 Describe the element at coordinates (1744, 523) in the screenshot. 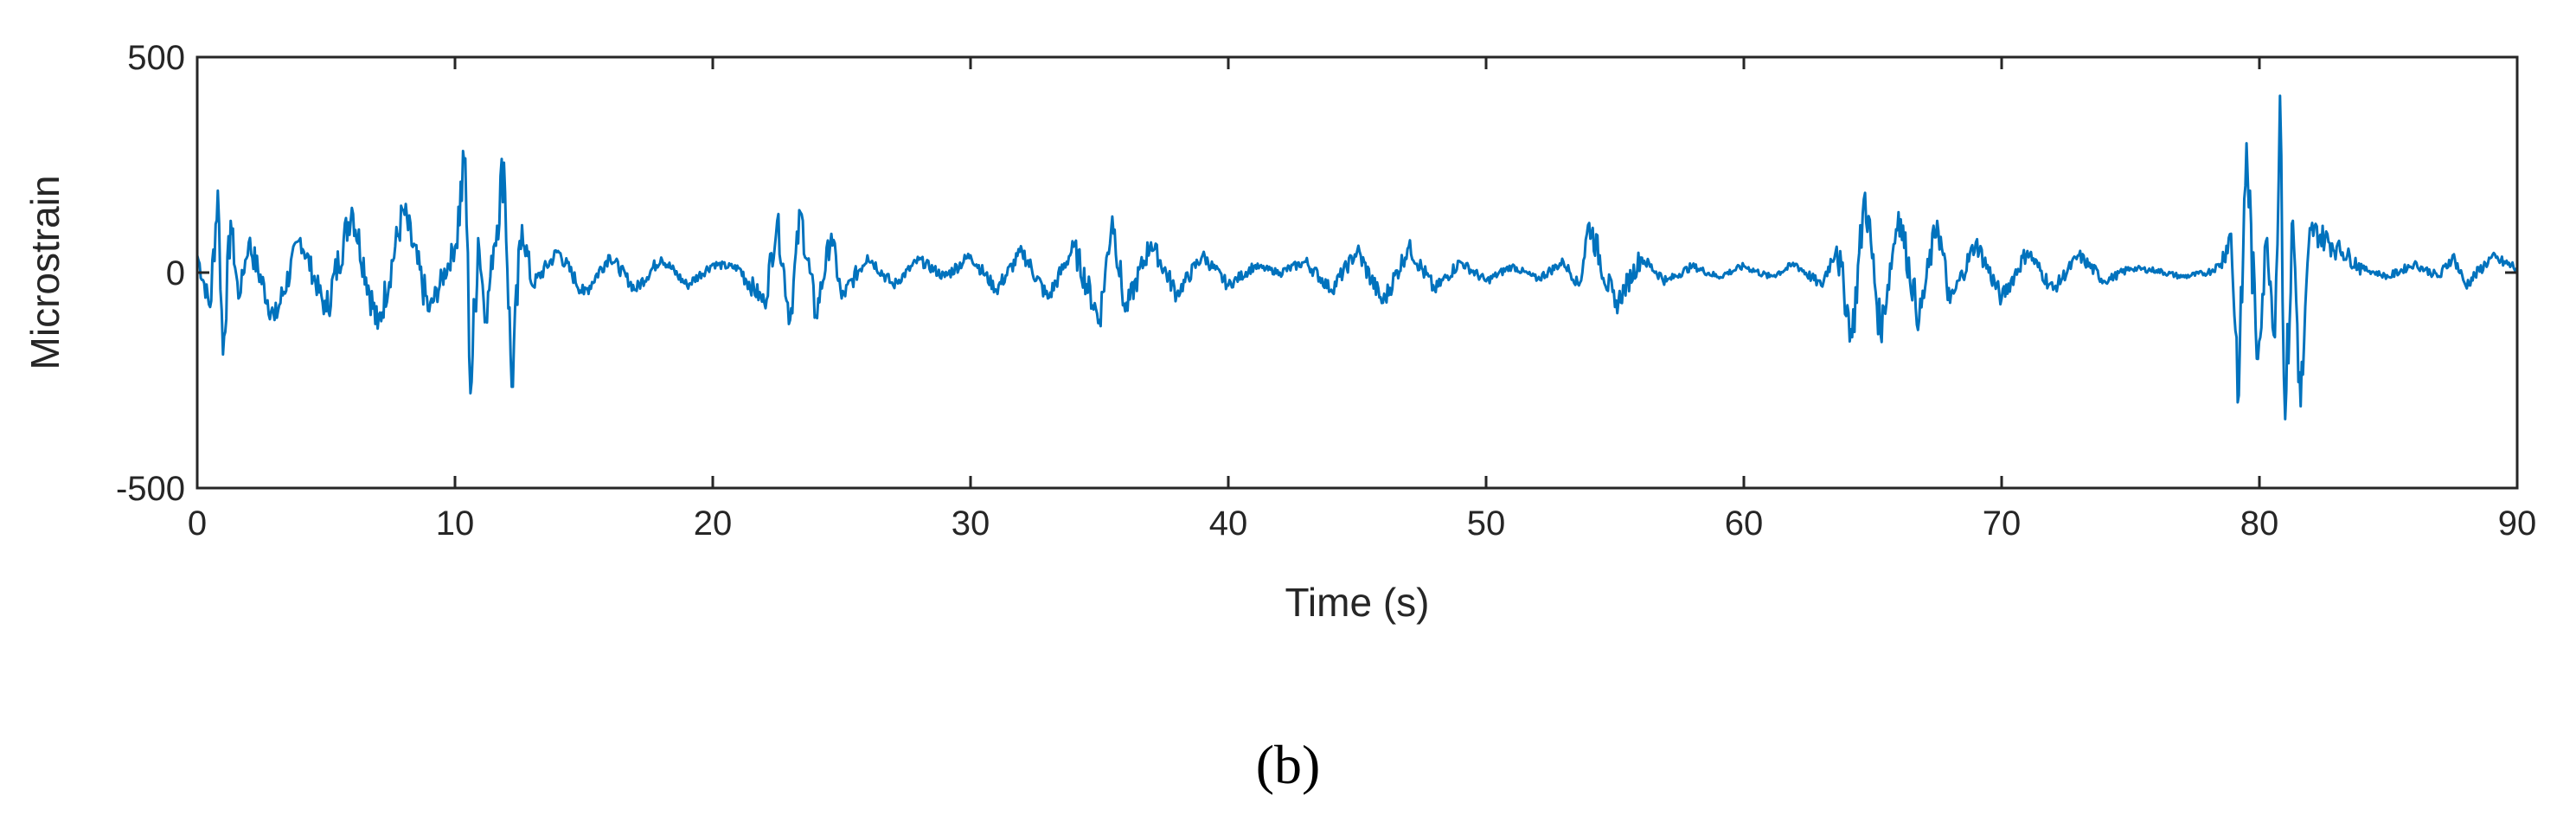

I see `x-tick-label: 60` at that location.